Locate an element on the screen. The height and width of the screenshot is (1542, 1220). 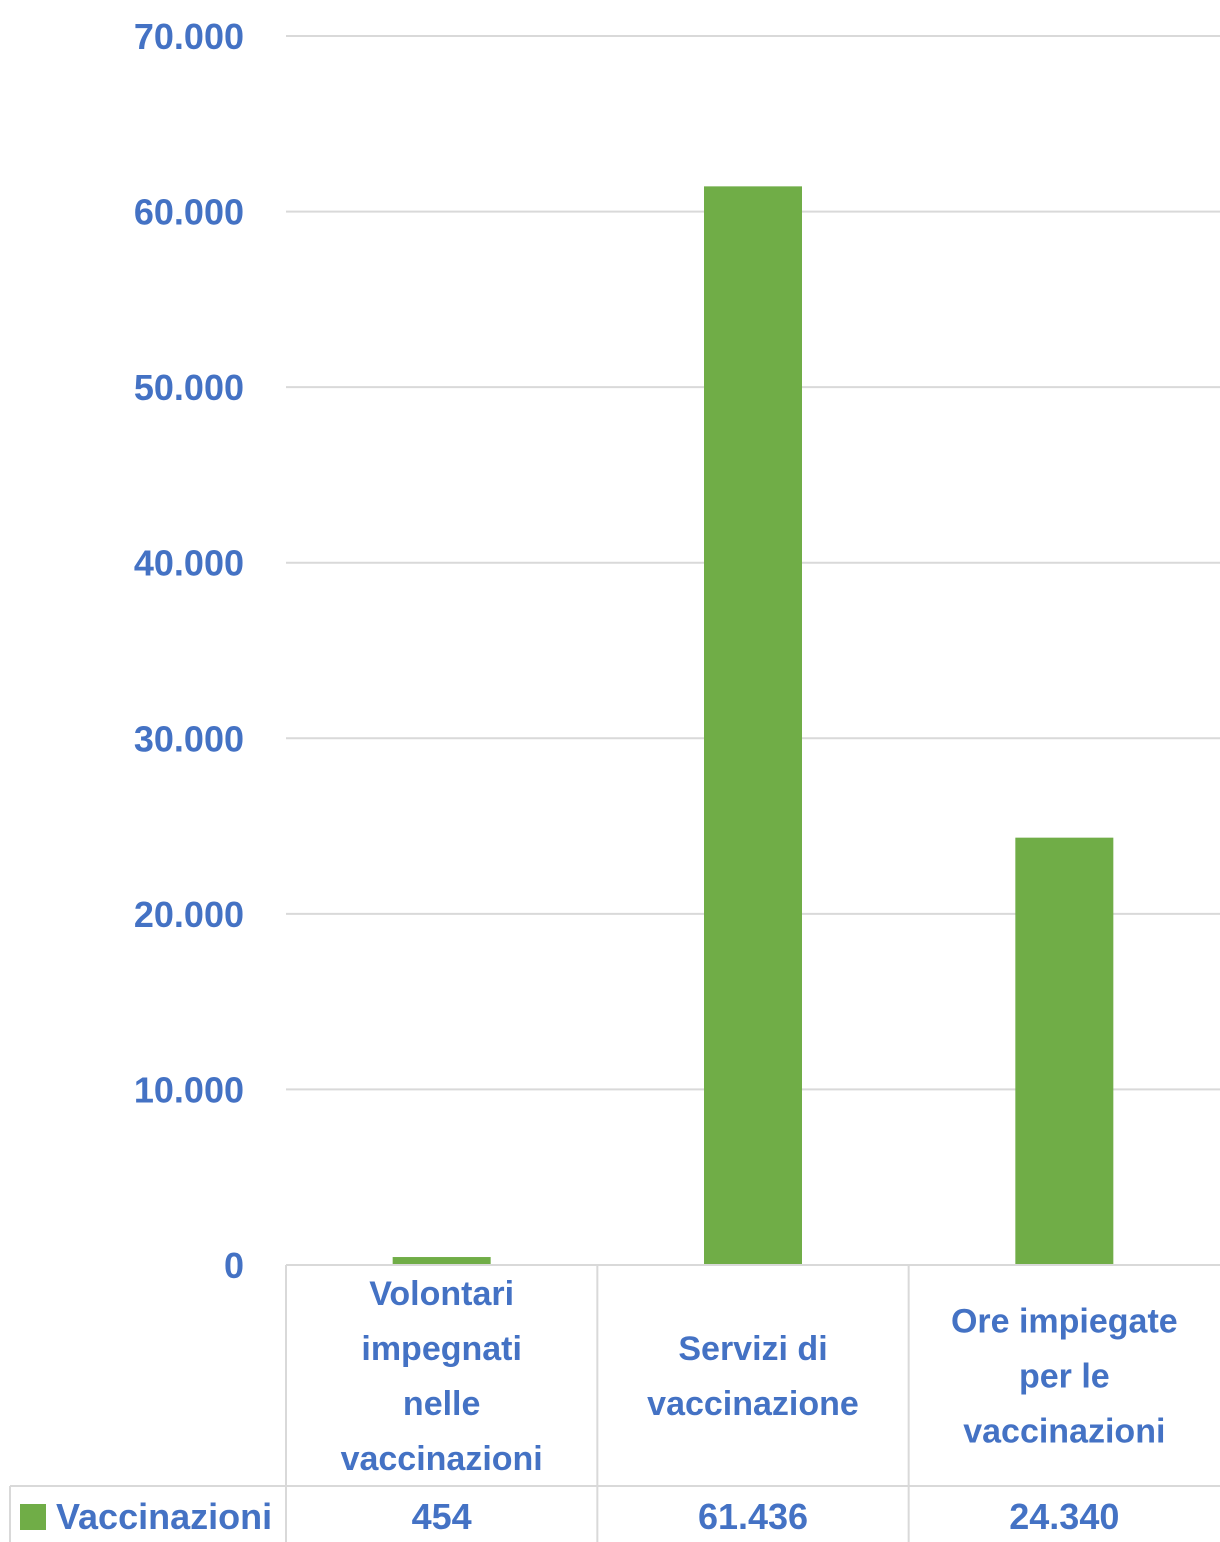
y-tick-label: 60.000 is located at coordinates (189, 212).